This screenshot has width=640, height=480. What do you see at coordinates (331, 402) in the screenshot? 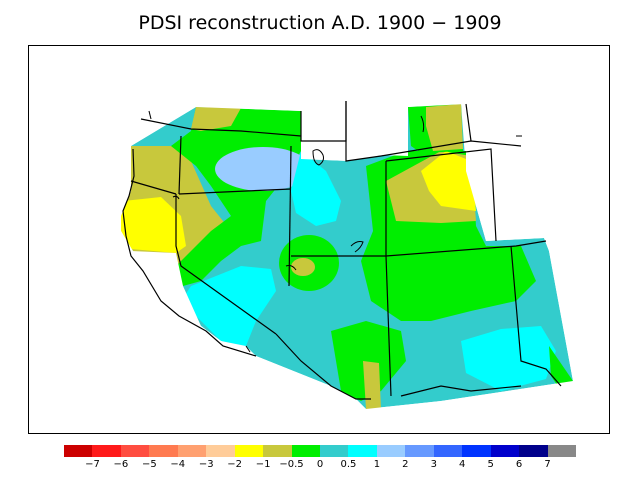
I see `mask-south` at bounding box center [331, 402].